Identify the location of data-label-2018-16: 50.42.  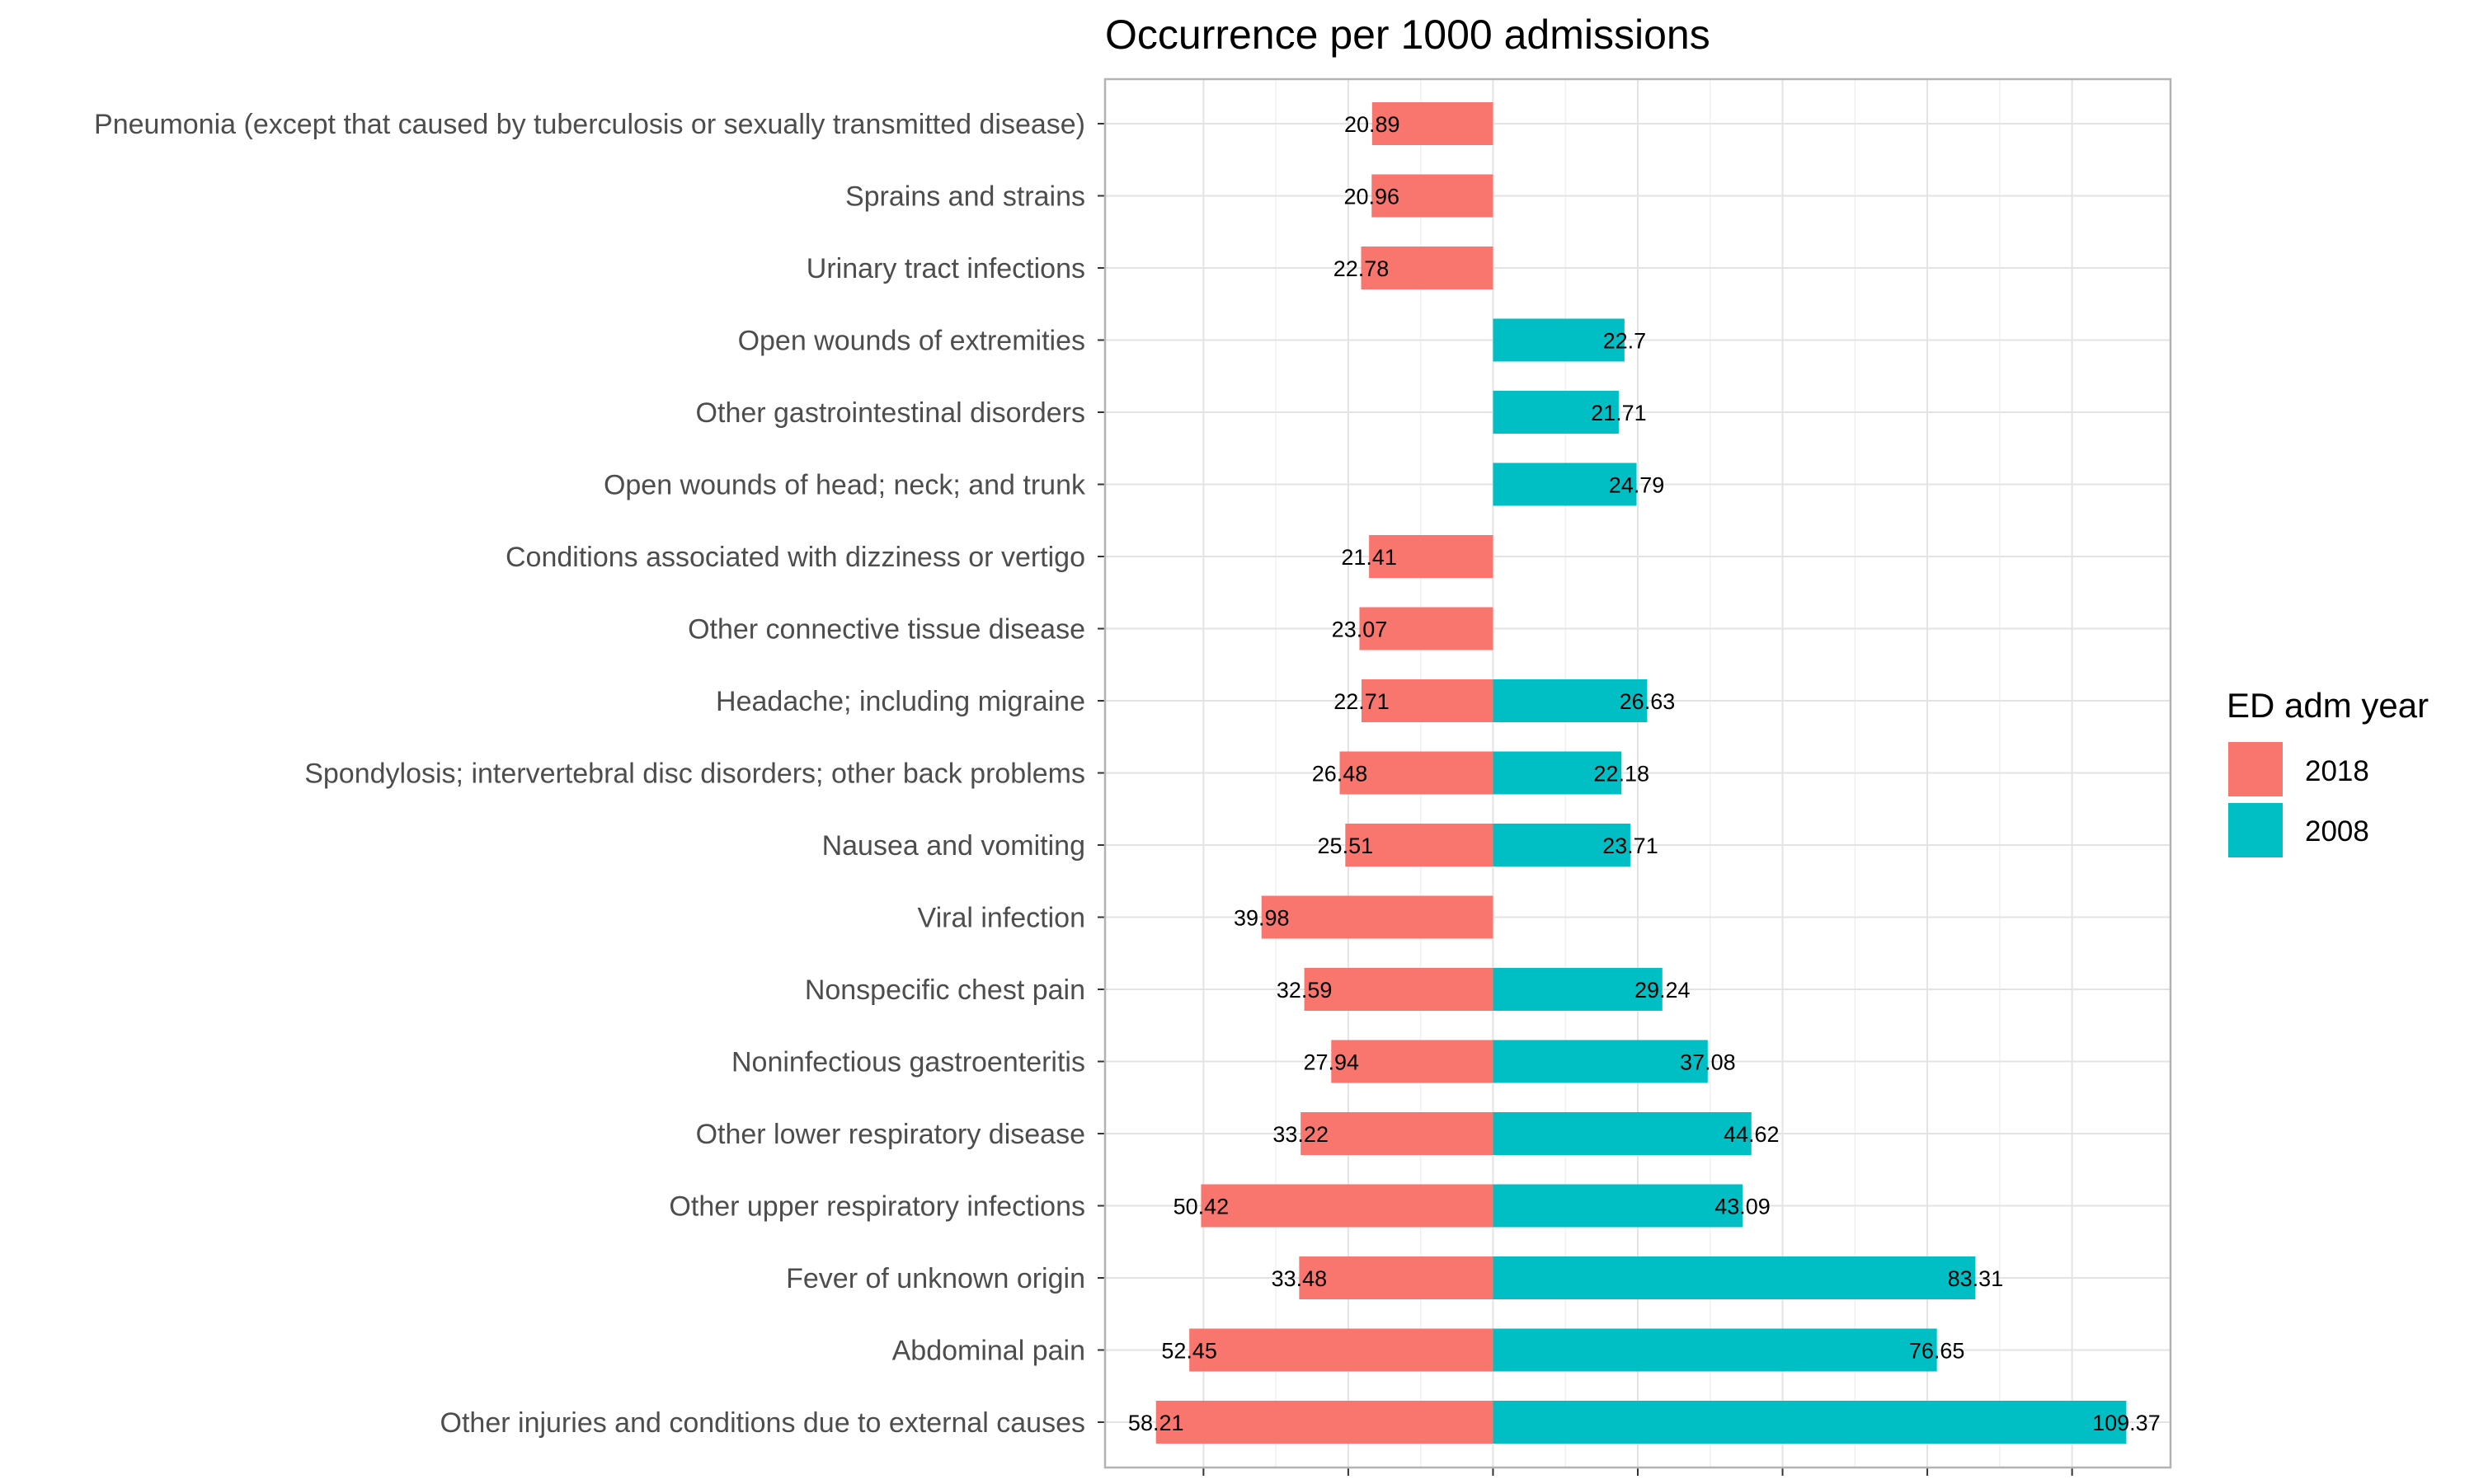
(1202, 1207).